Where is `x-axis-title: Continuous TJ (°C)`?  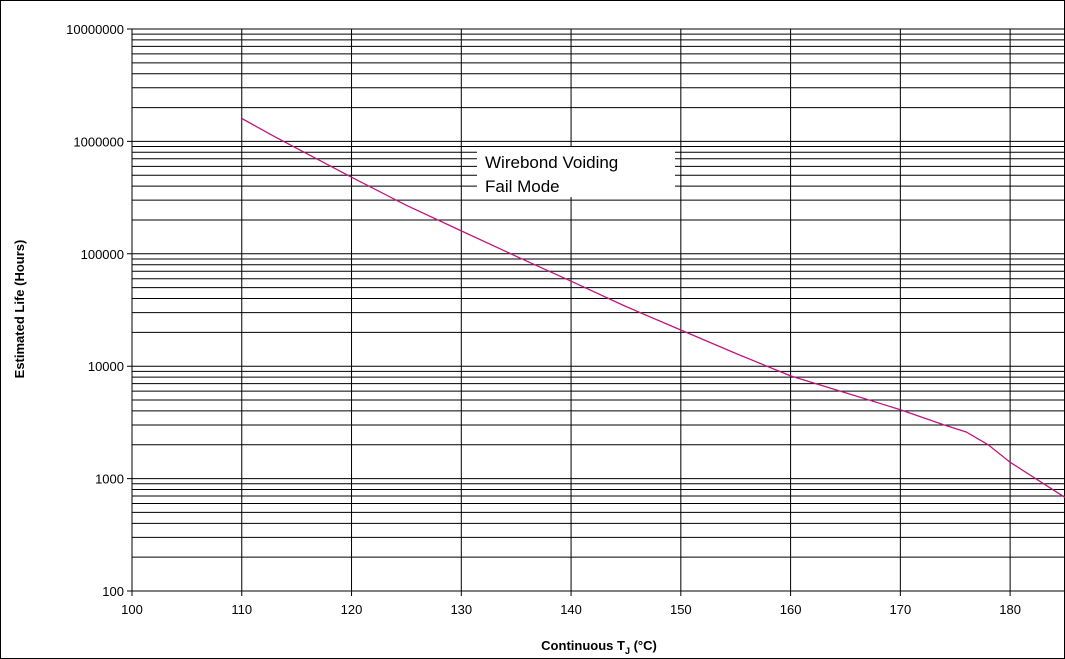 x-axis-title: Continuous TJ (°C) is located at coordinates (599, 647).